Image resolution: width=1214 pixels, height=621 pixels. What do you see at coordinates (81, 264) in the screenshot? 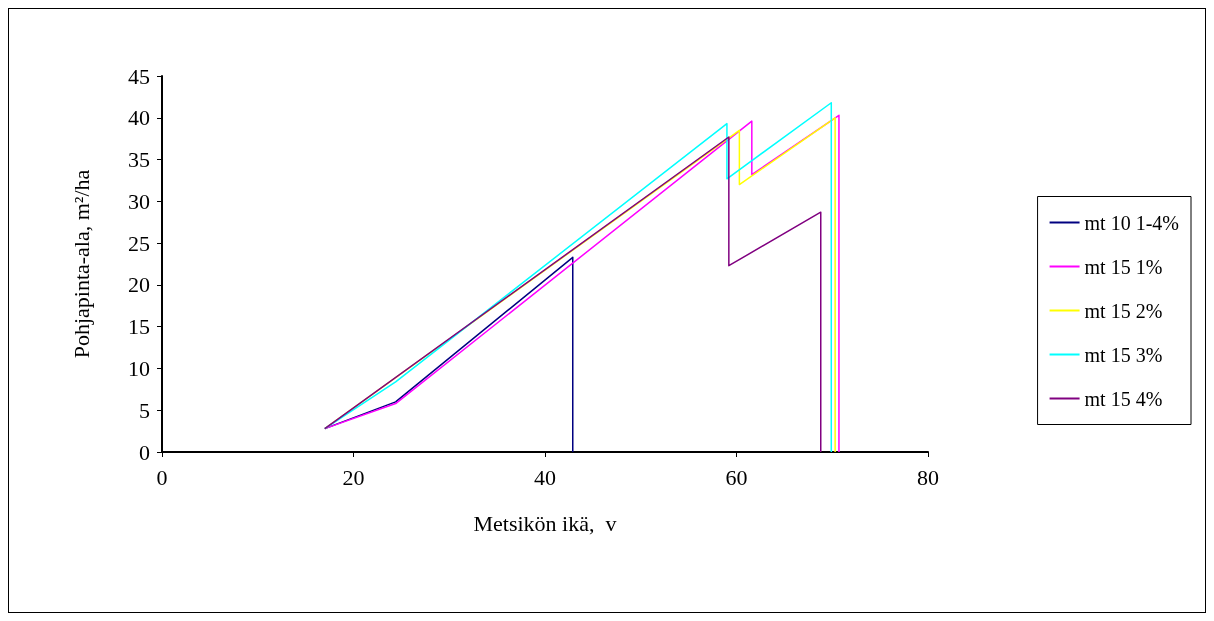
I see `y-axis-title: Pohjapinta-ala, m²/ha` at bounding box center [81, 264].